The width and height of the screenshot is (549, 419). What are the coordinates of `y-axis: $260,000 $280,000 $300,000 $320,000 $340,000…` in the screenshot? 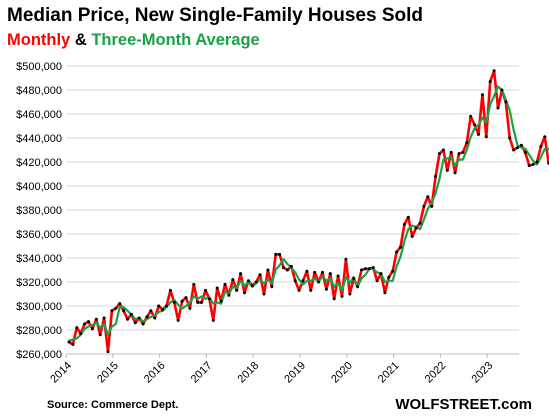 It's located at (39, 211).